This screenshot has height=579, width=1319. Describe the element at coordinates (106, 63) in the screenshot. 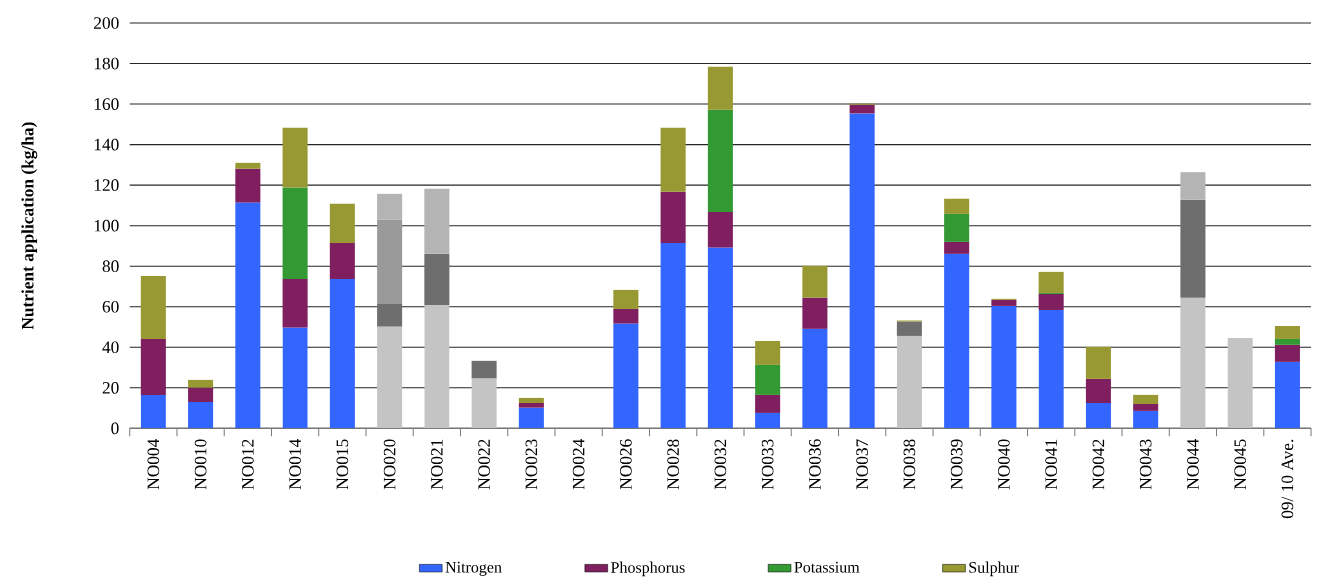

I see `y-tick-label: 180` at that location.